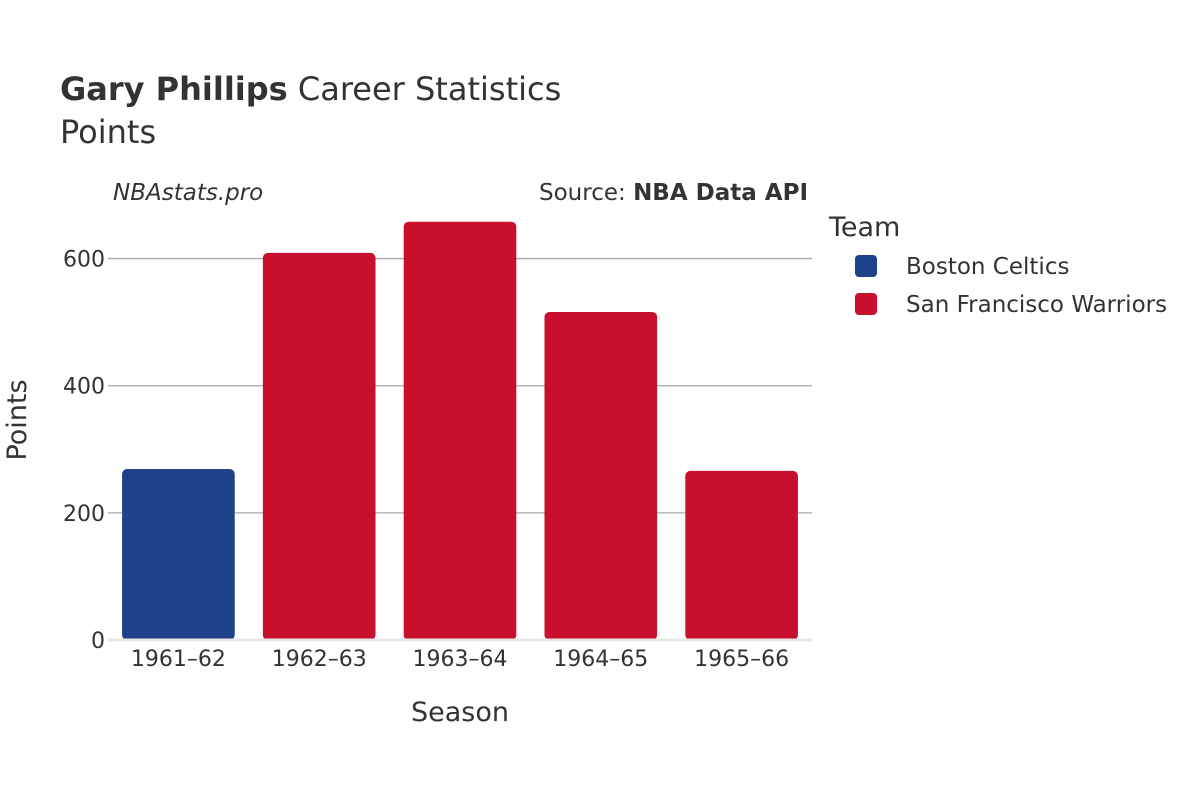 The image size is (1200, 804). I want to click on chart-title: Gary Phillips Career Statistics, so click(310, 89).